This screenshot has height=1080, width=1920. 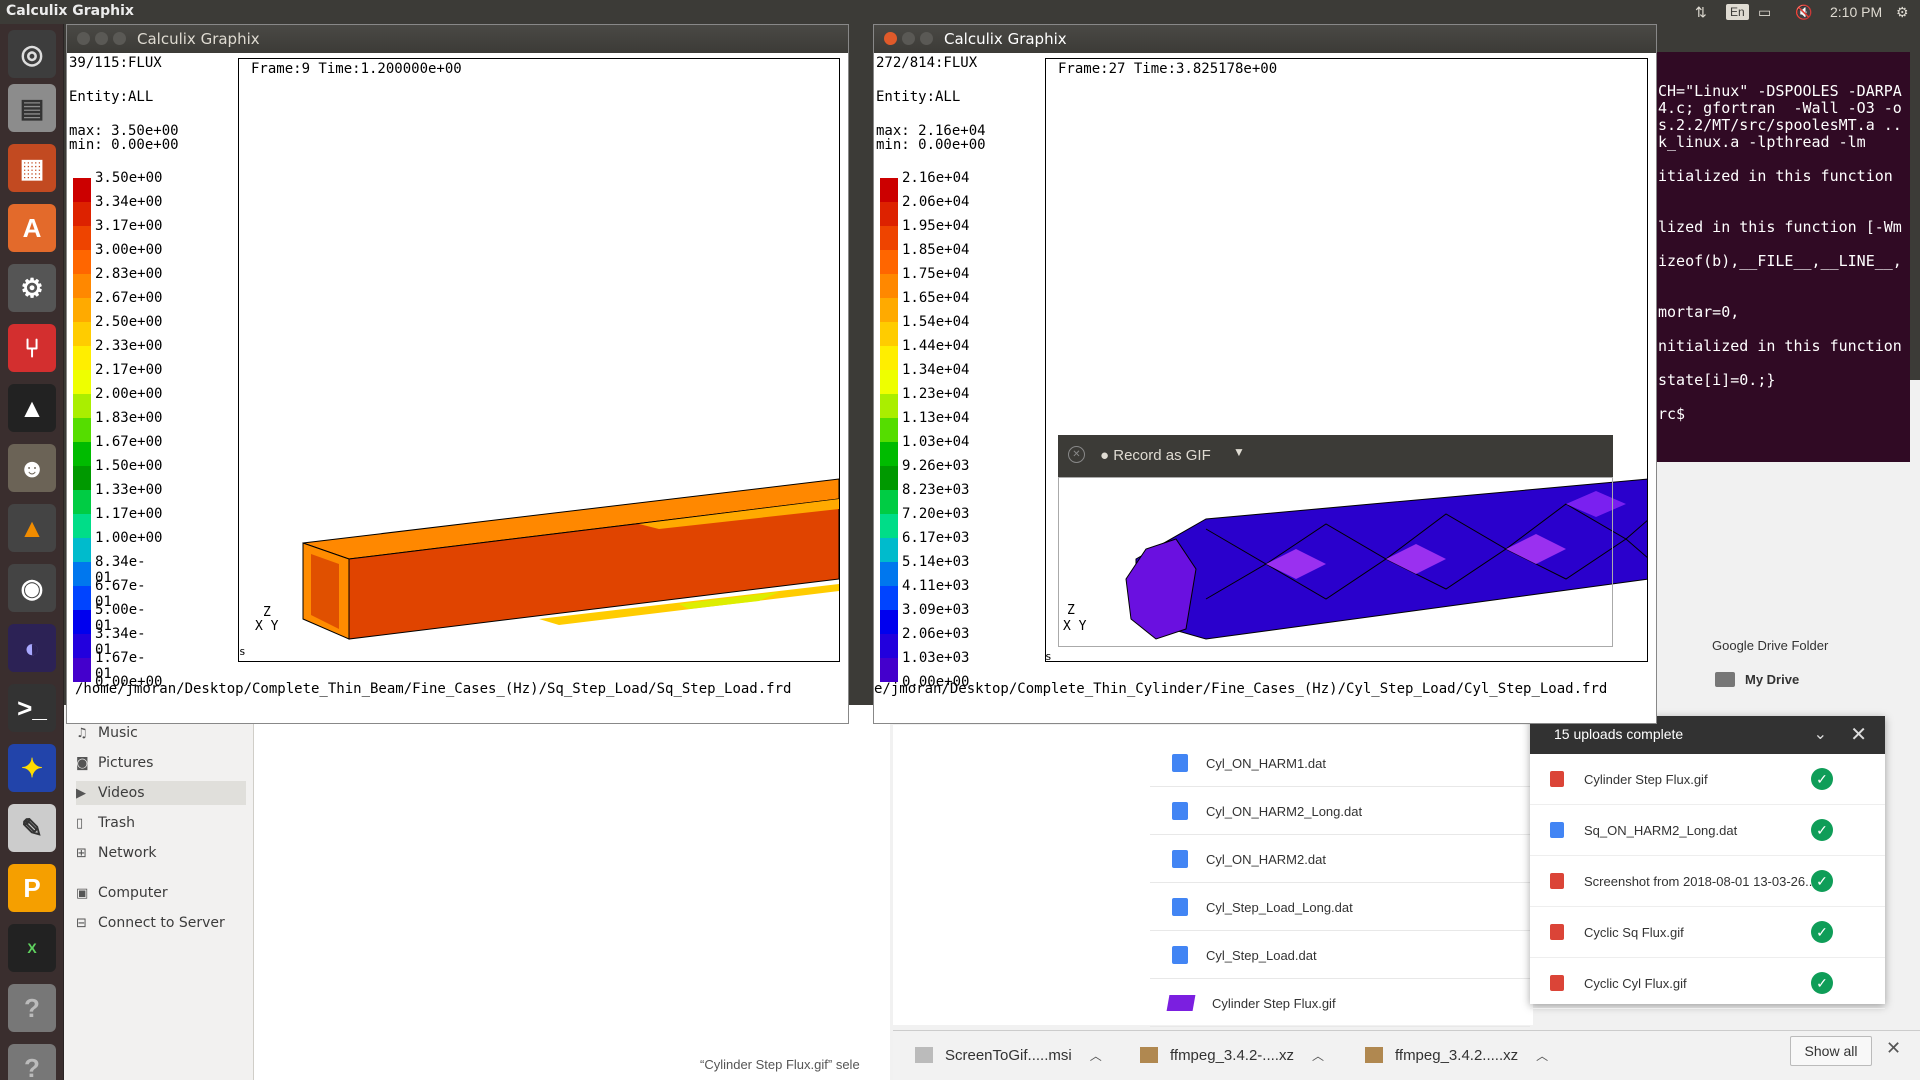 I want to click on terminal-line: s.2.2/MT/src/spoolesMT.a .., so click(x=1780, y=125).